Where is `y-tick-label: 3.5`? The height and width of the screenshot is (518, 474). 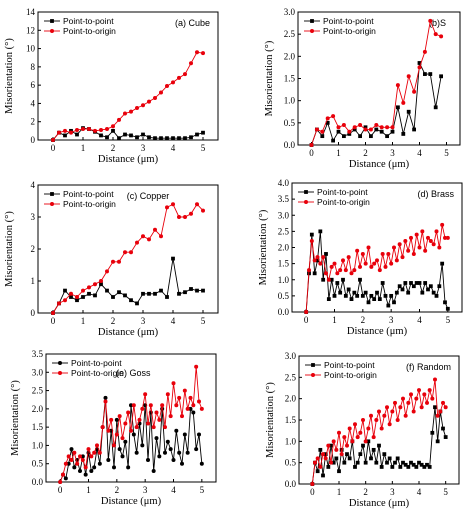
y-tick-label: 3.5 is located at coordinates (38, 354).